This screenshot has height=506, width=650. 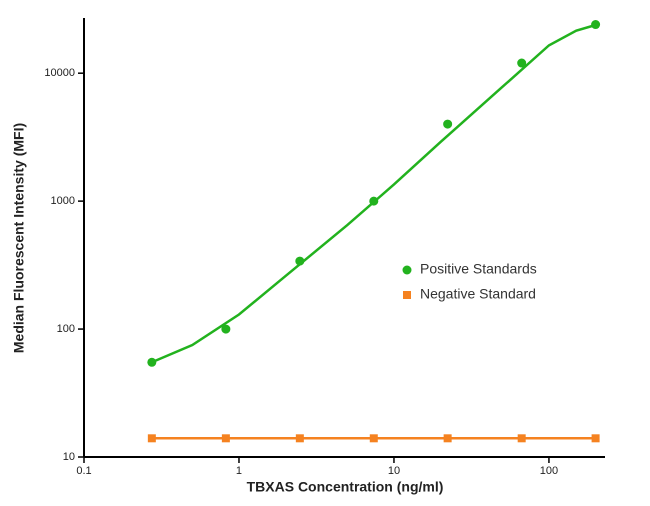 What do you see at coordinates (345, 487) in the screenshot?
I see `x-axis-title: TBXAS Concentration (ng/ml)` at bounding box center [345, 487].